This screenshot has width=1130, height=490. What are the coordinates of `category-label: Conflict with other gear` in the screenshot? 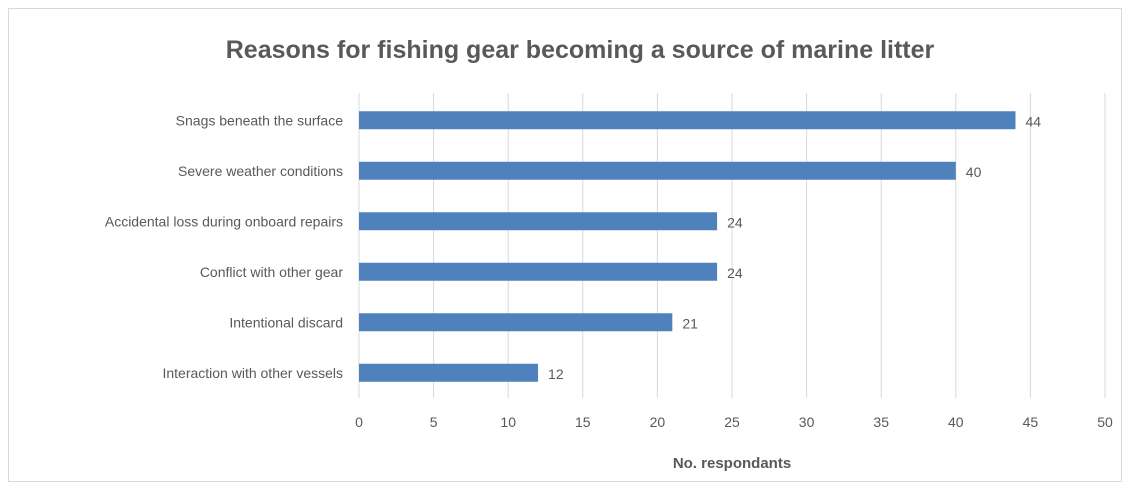 It's located at (272, 272).